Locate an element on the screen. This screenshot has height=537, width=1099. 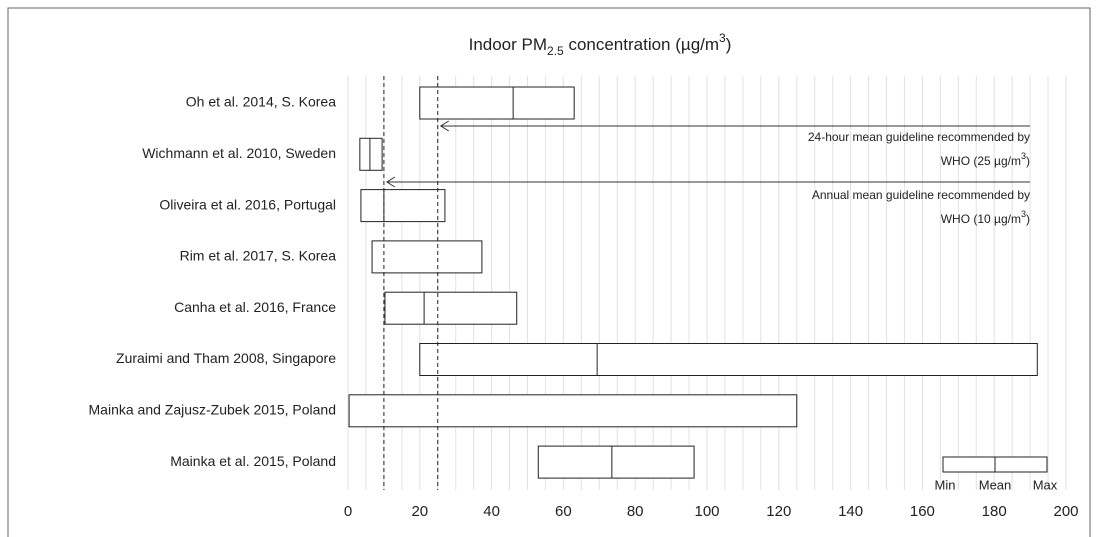
title-sup: 3 is located at coordinates (722, 38).